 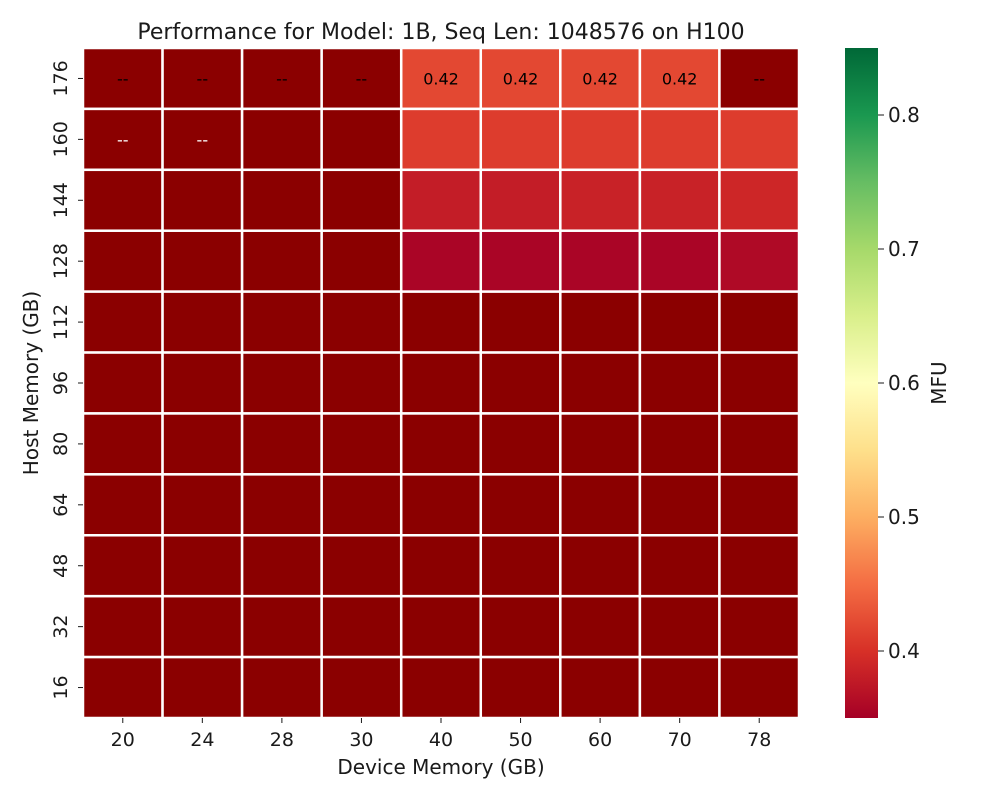 I want to click on x-tick-label: 20, so click(x=123, y=740).